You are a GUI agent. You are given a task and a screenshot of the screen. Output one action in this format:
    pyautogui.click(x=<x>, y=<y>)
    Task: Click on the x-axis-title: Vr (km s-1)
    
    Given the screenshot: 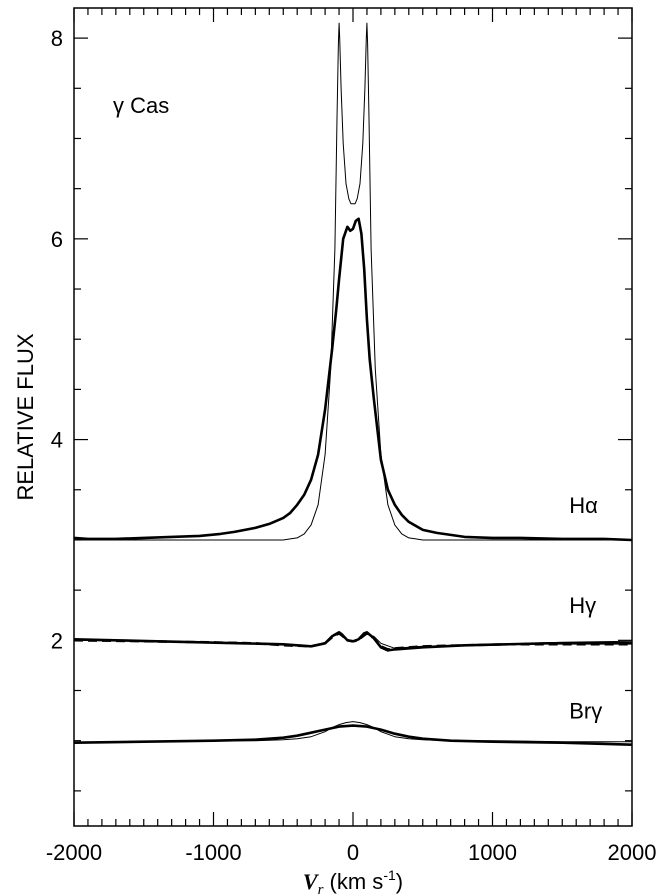 What is the action you would take?
    pyautogui.click(x=353, y=881)
    